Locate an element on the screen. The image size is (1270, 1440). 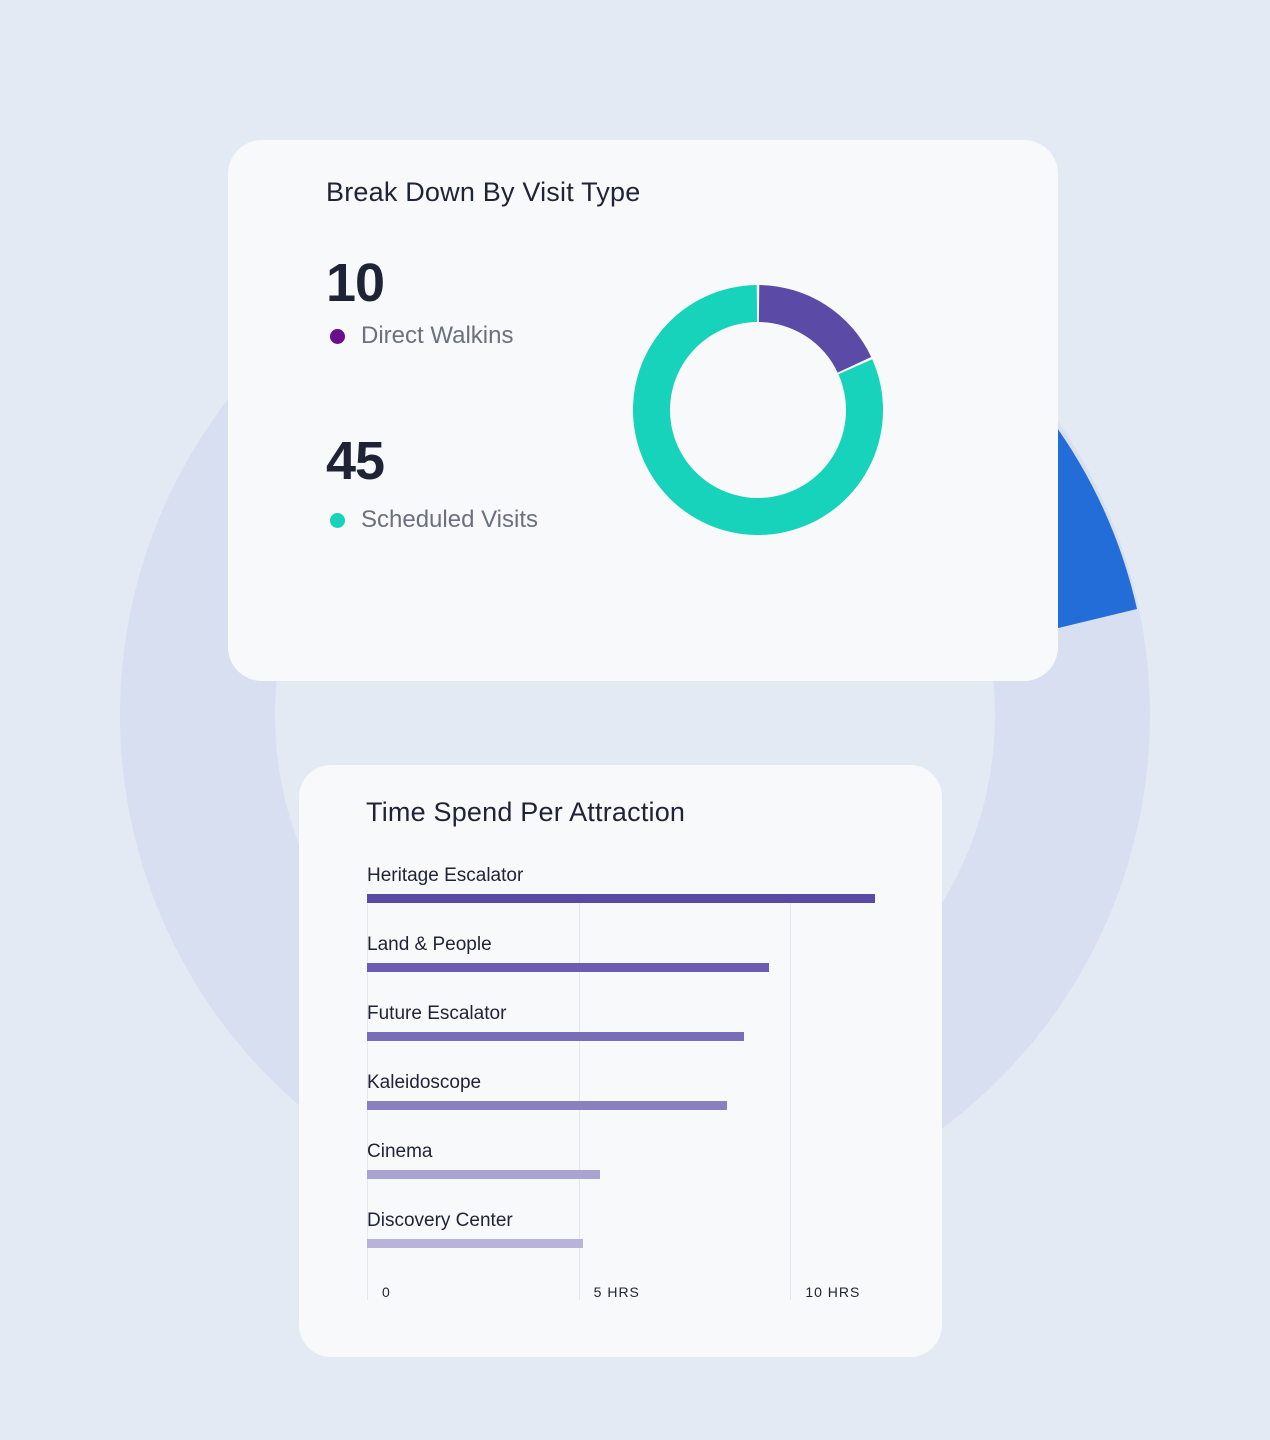
bar-label: Future Escalator is located at coordinates (437, 1013).